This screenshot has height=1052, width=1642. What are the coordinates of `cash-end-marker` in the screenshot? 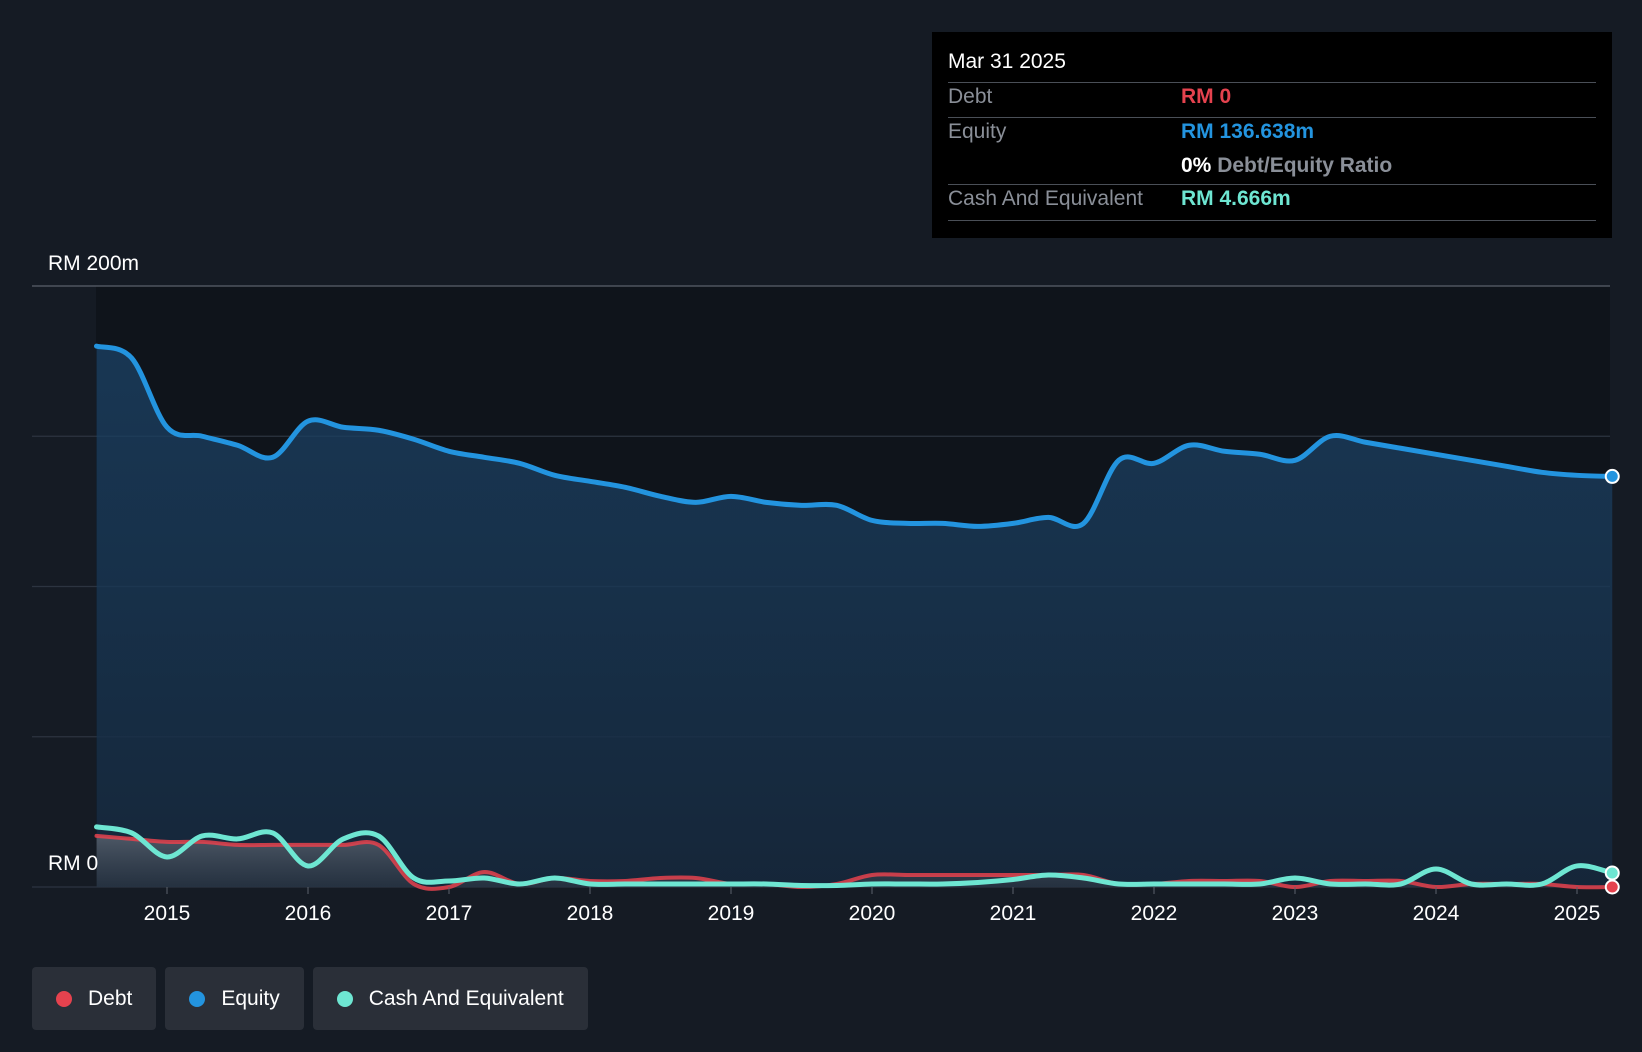 It's located at (1612, 873).